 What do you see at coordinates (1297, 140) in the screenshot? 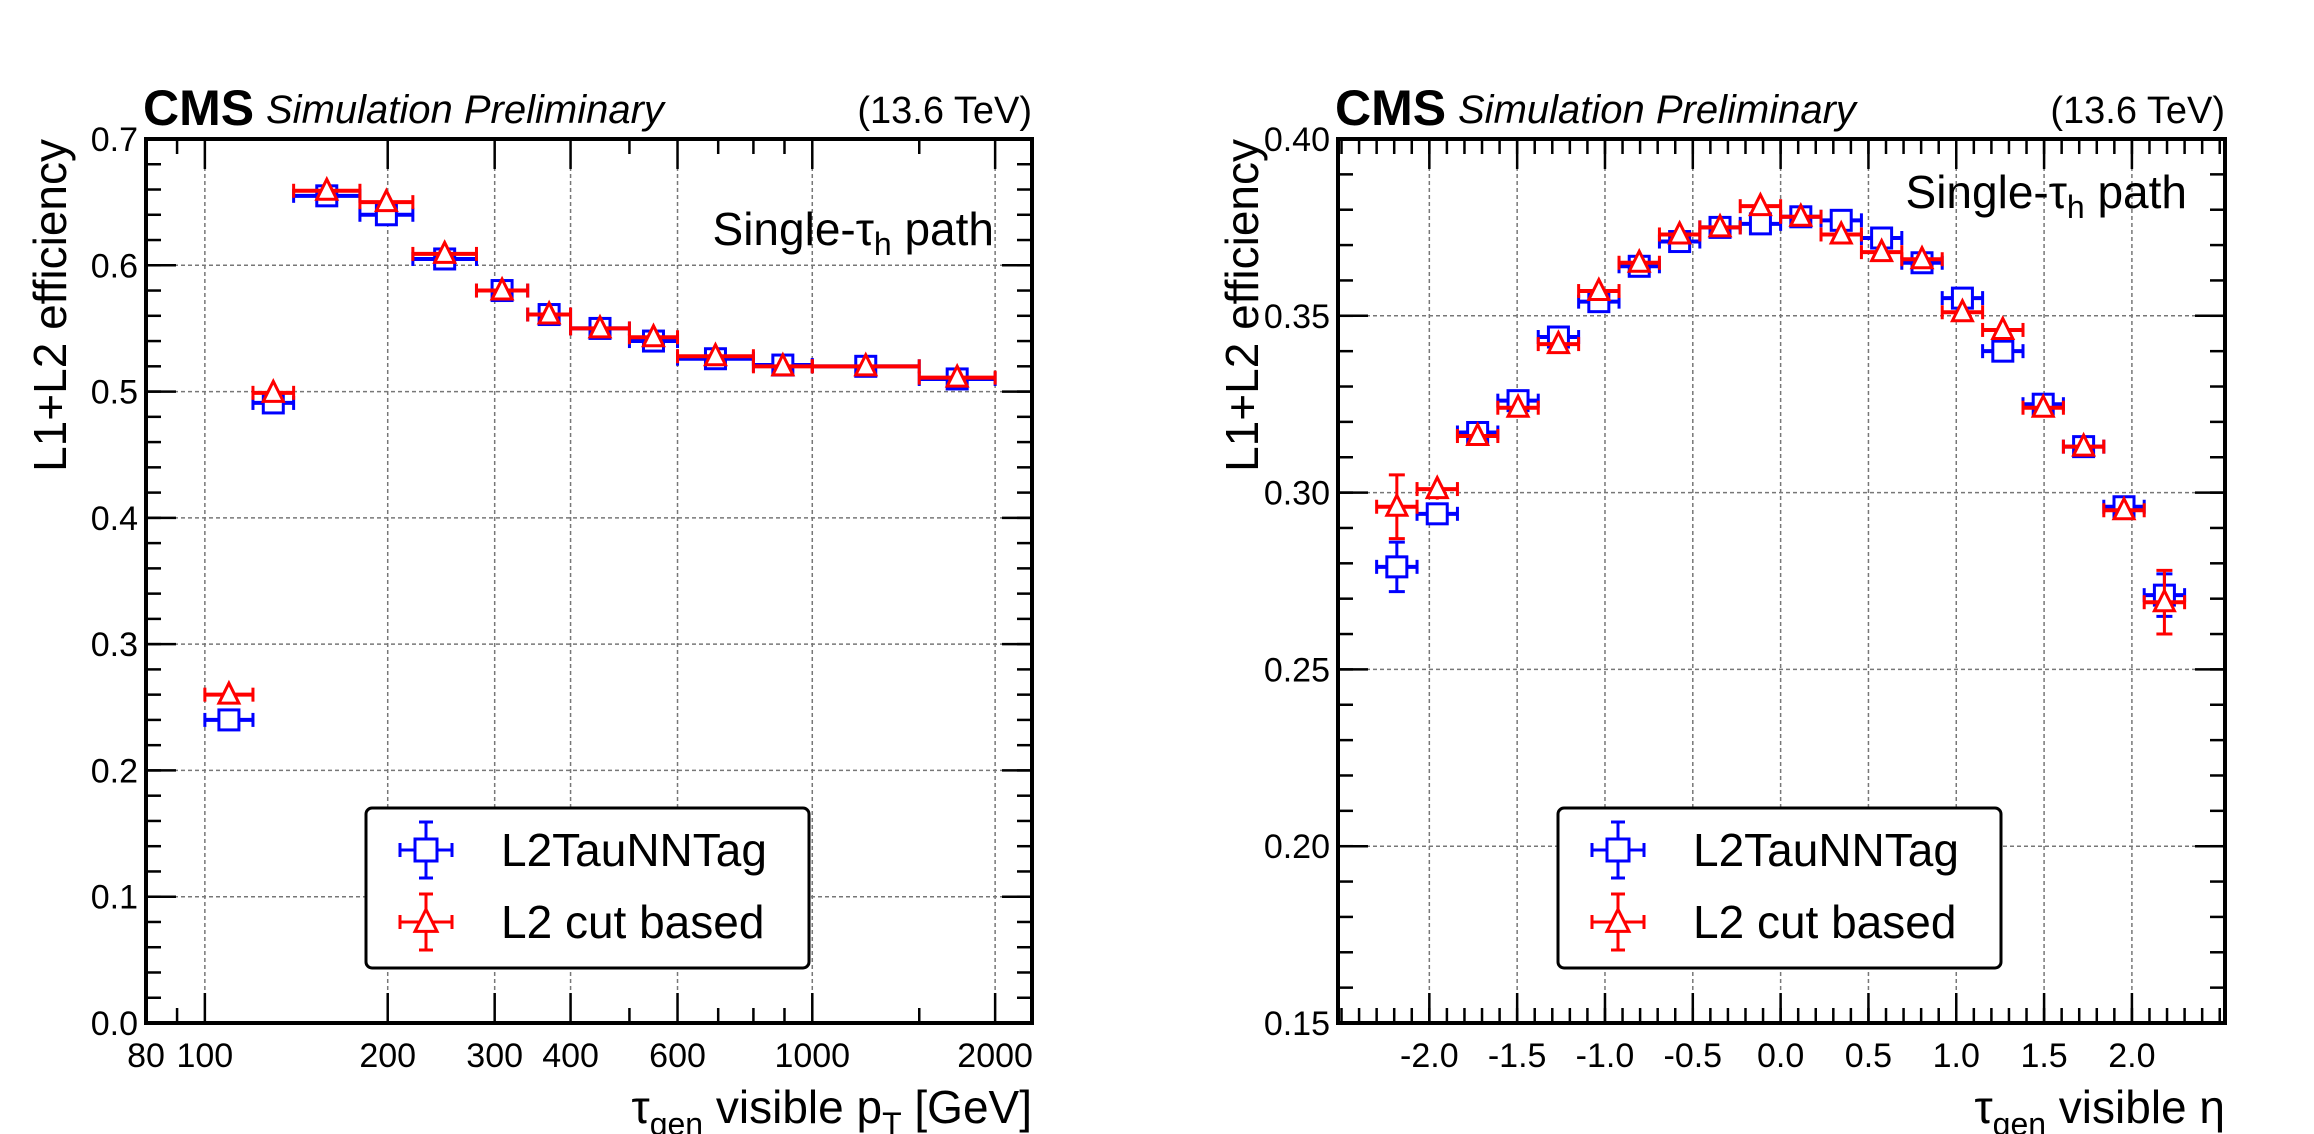
I see `y-tick-label: 0.40` at bounding box center [1297, 140].